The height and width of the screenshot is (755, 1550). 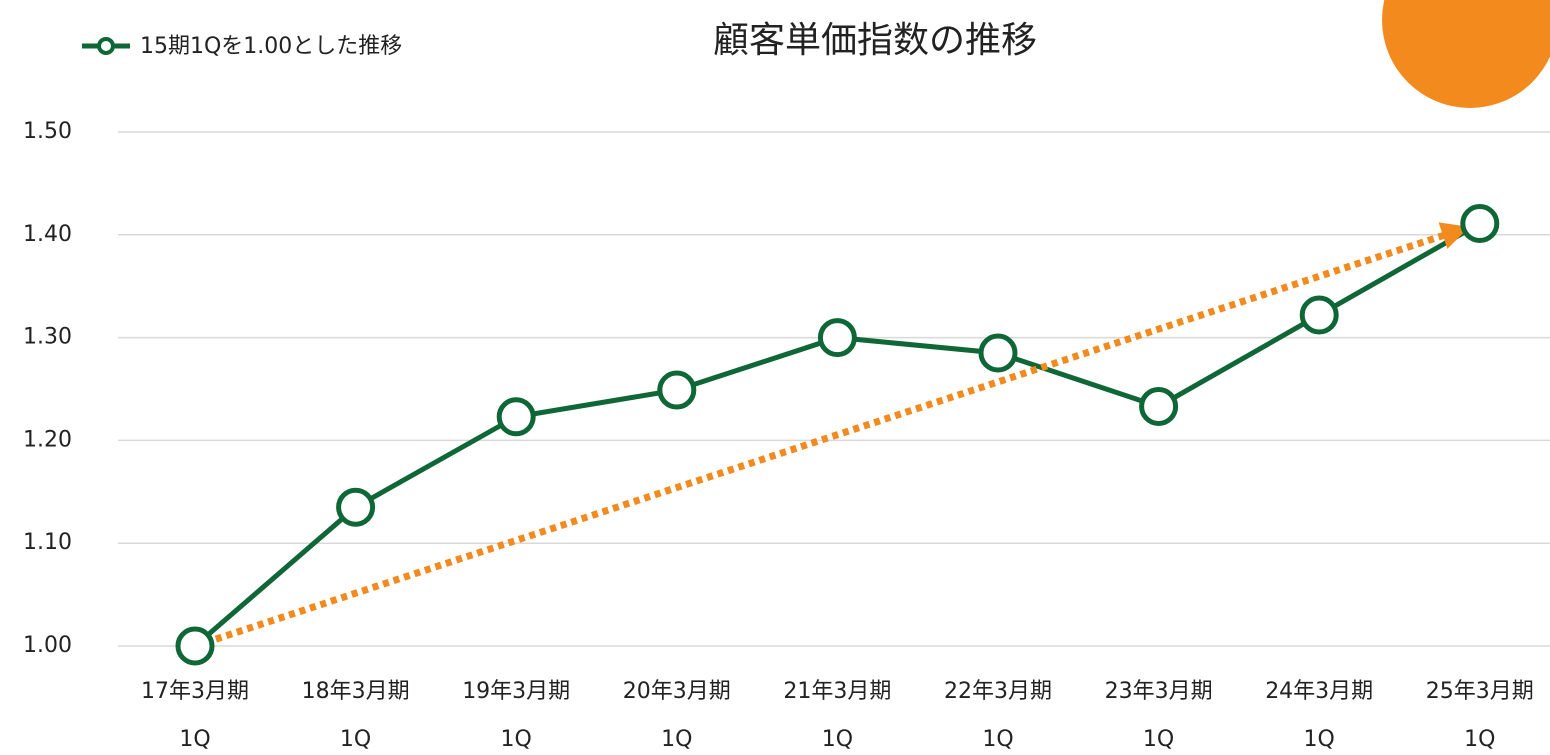 What do you see at coordinates (516, 715) in the screenshot?
I see `x-tick-label: 19年3月期 1Q` at bounding box center [516, 715].